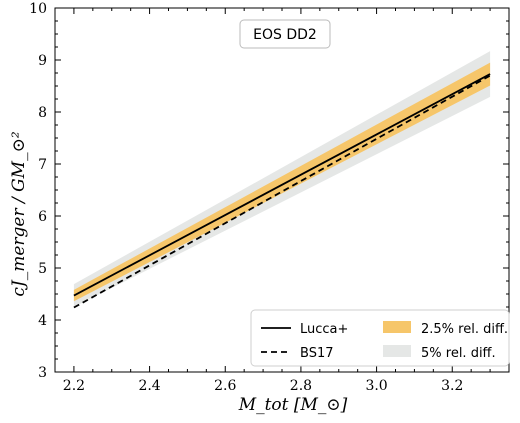 The height and width of the screenshot is (423, 520). Describe the element at coordinates (452, 386) in the screenshot. I see `x-tick-label: 3.2` at that location.